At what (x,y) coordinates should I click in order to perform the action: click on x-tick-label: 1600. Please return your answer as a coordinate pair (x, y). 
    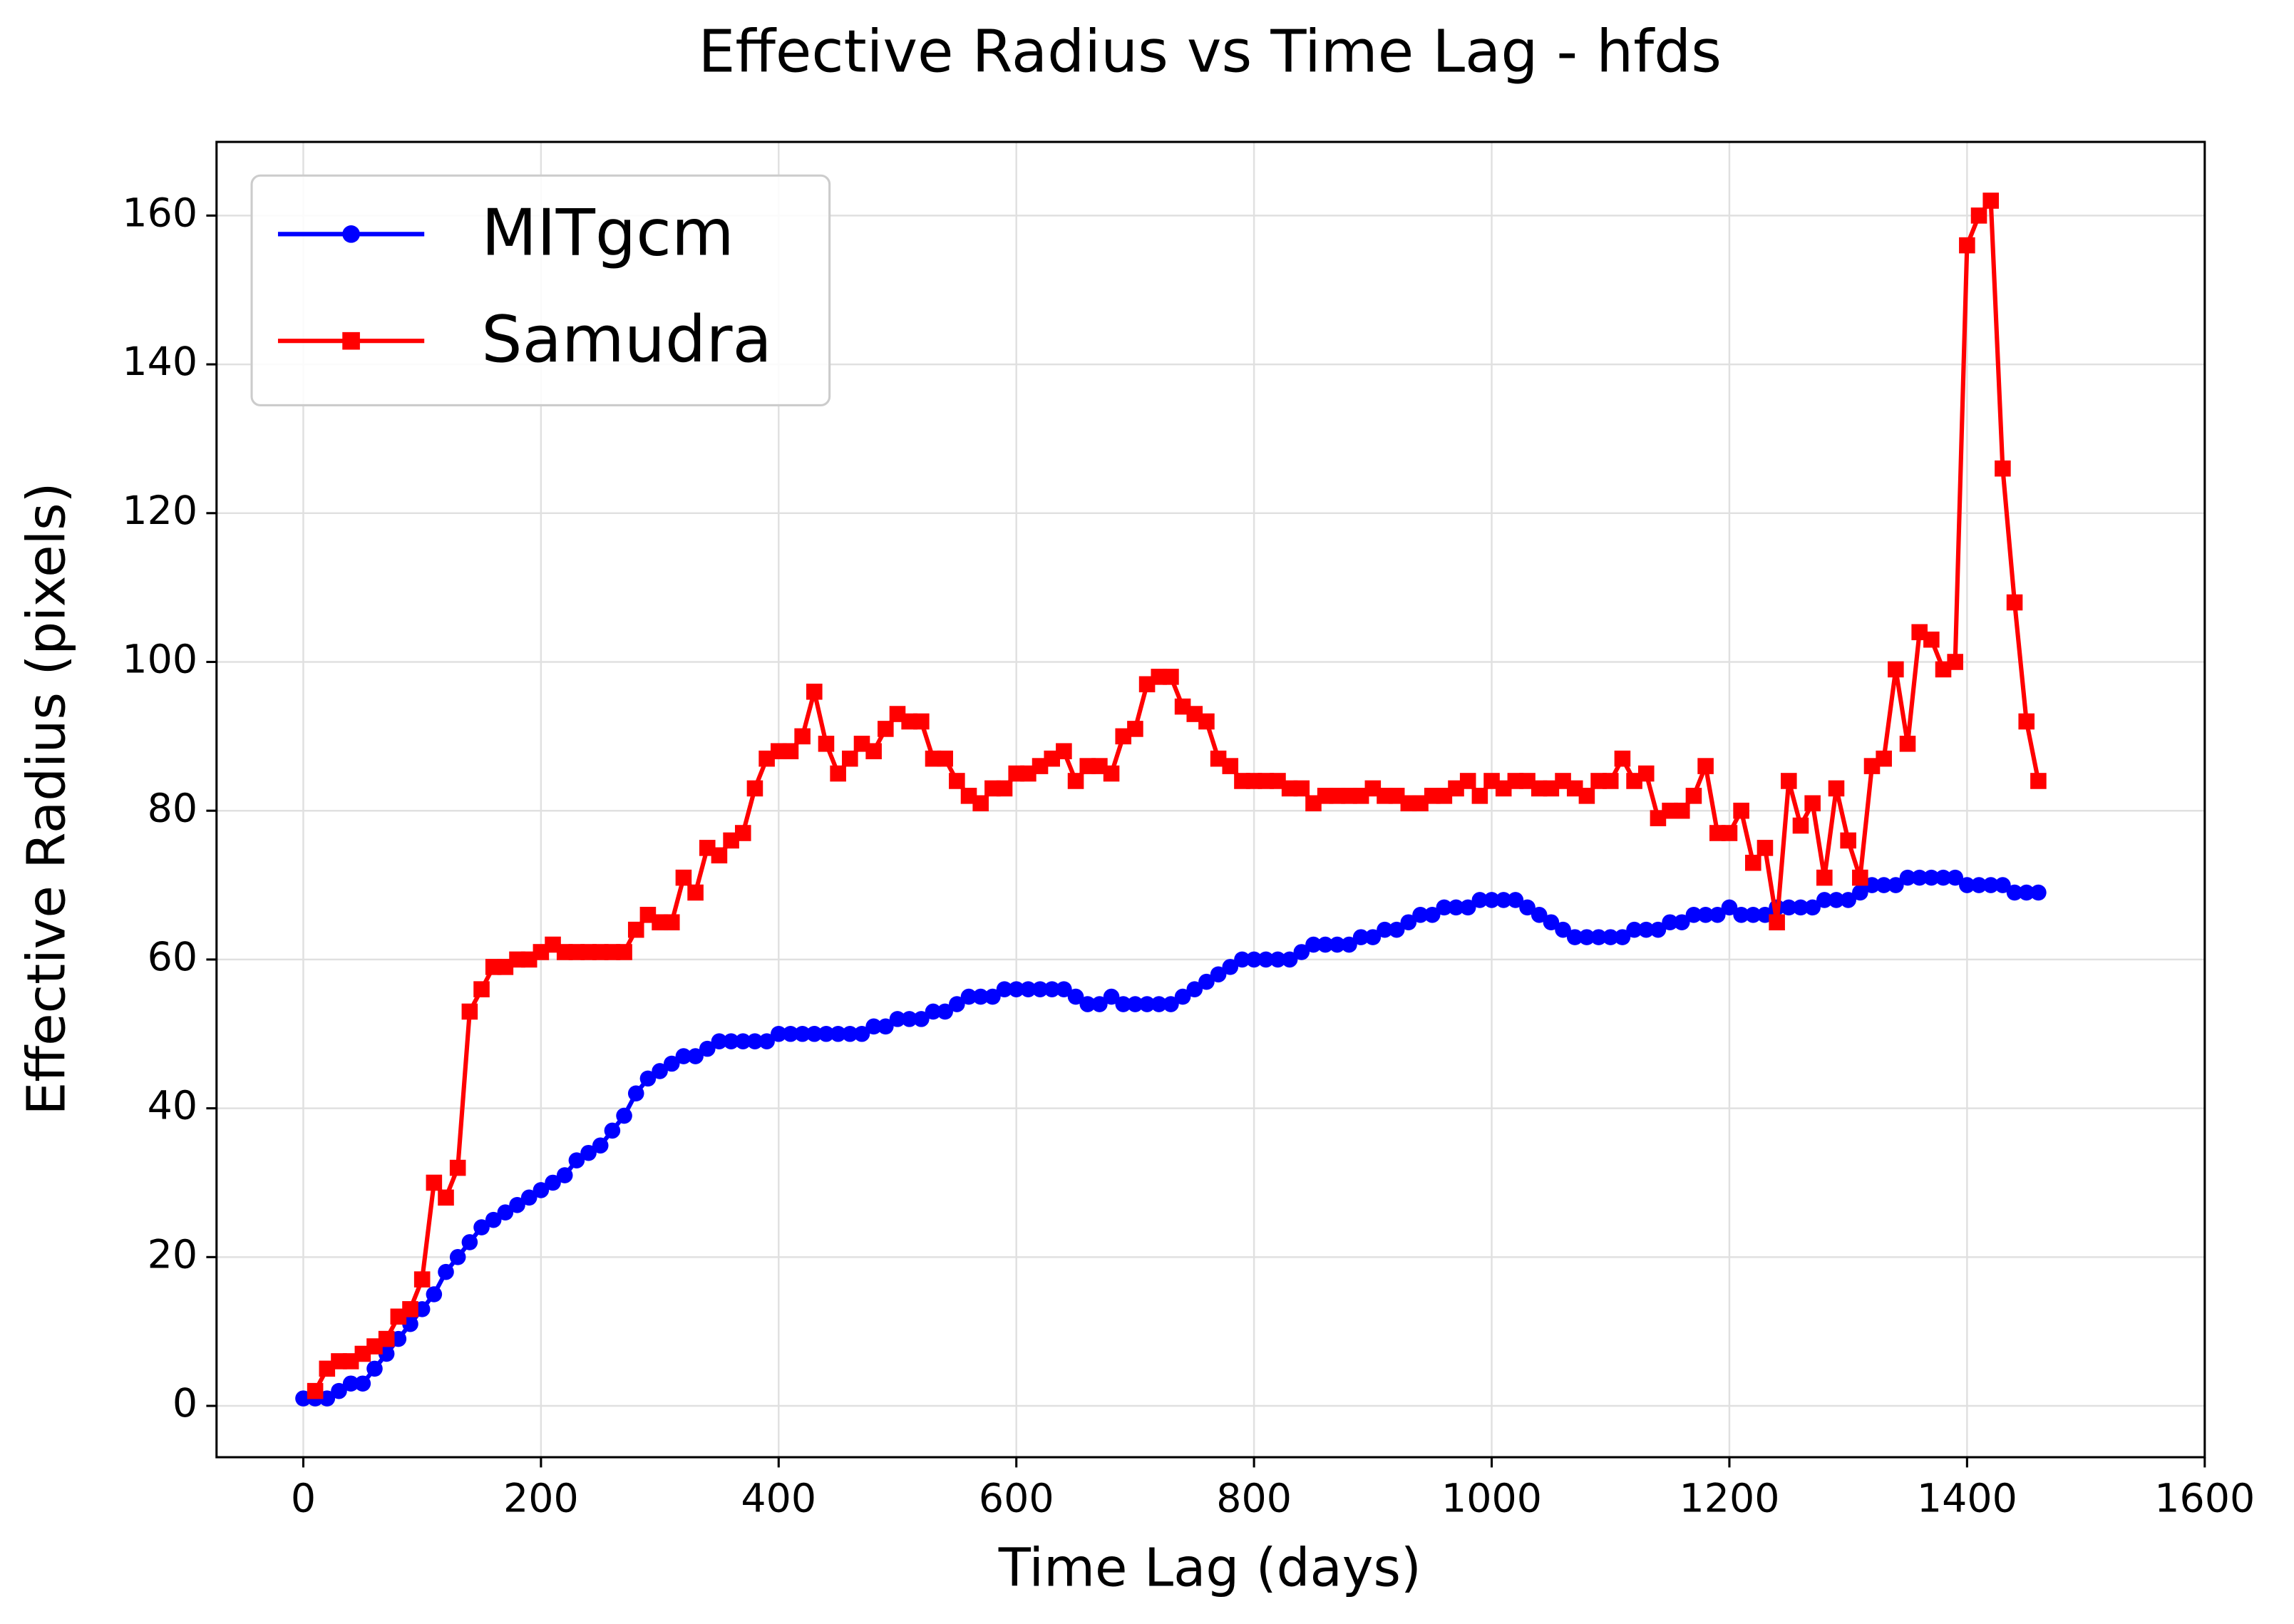
    Looking at the image, I should click on (2204, 1499).